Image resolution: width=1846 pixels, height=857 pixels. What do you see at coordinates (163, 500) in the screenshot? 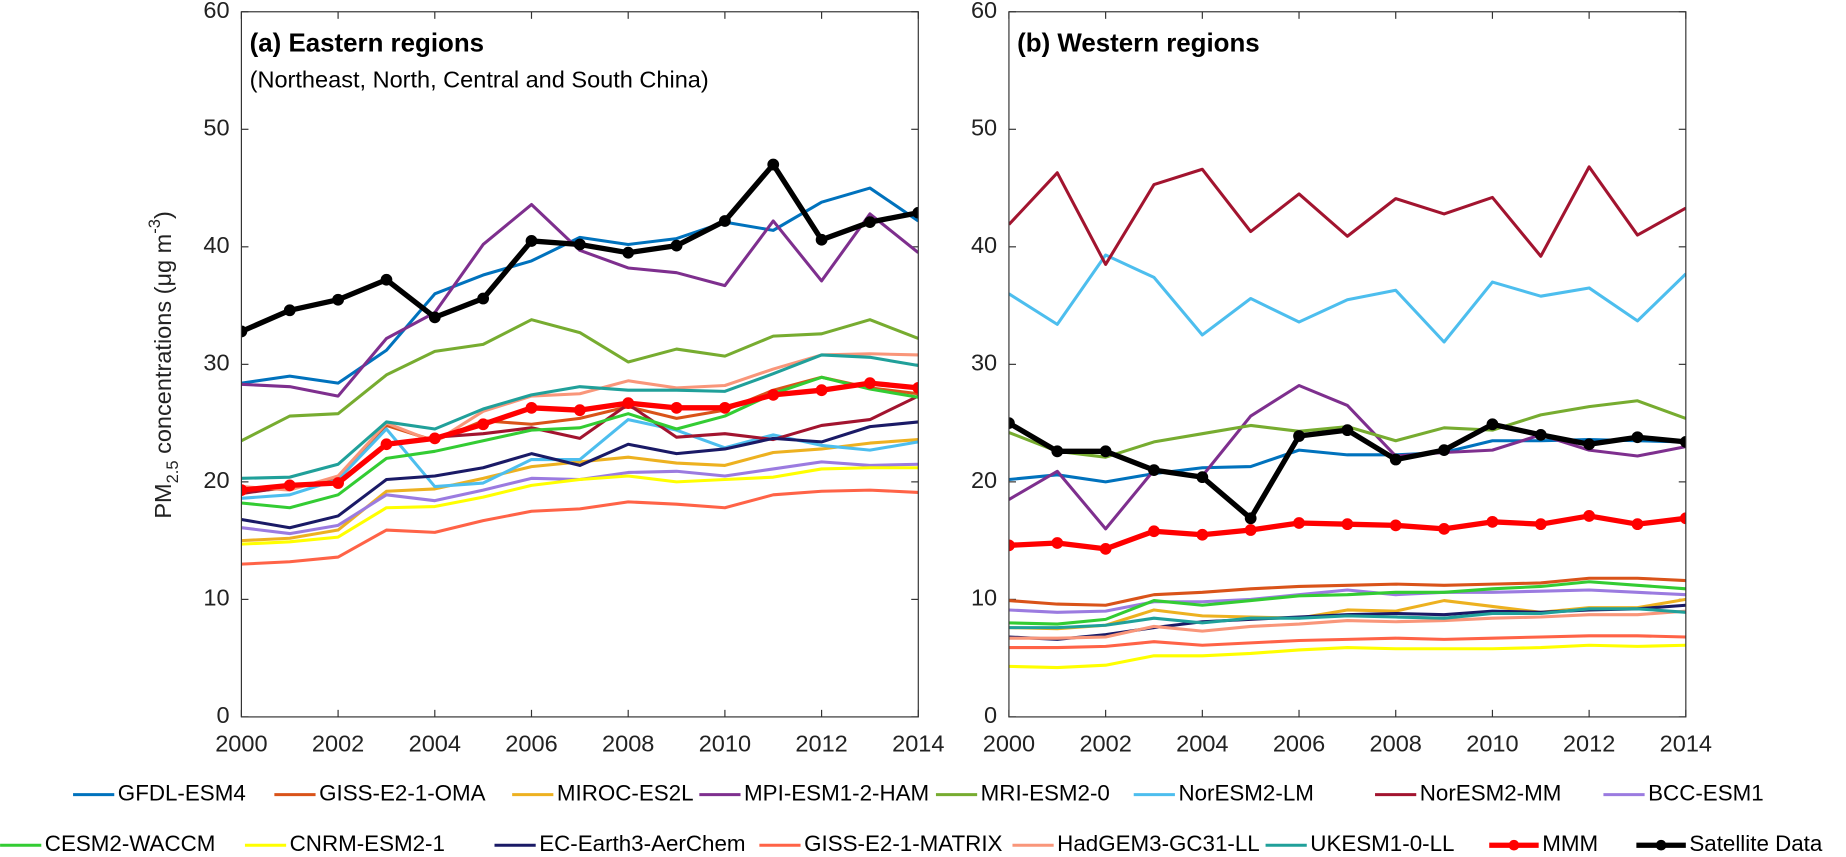
I see `y-label-part: PM` at bounding box center [163, 500].